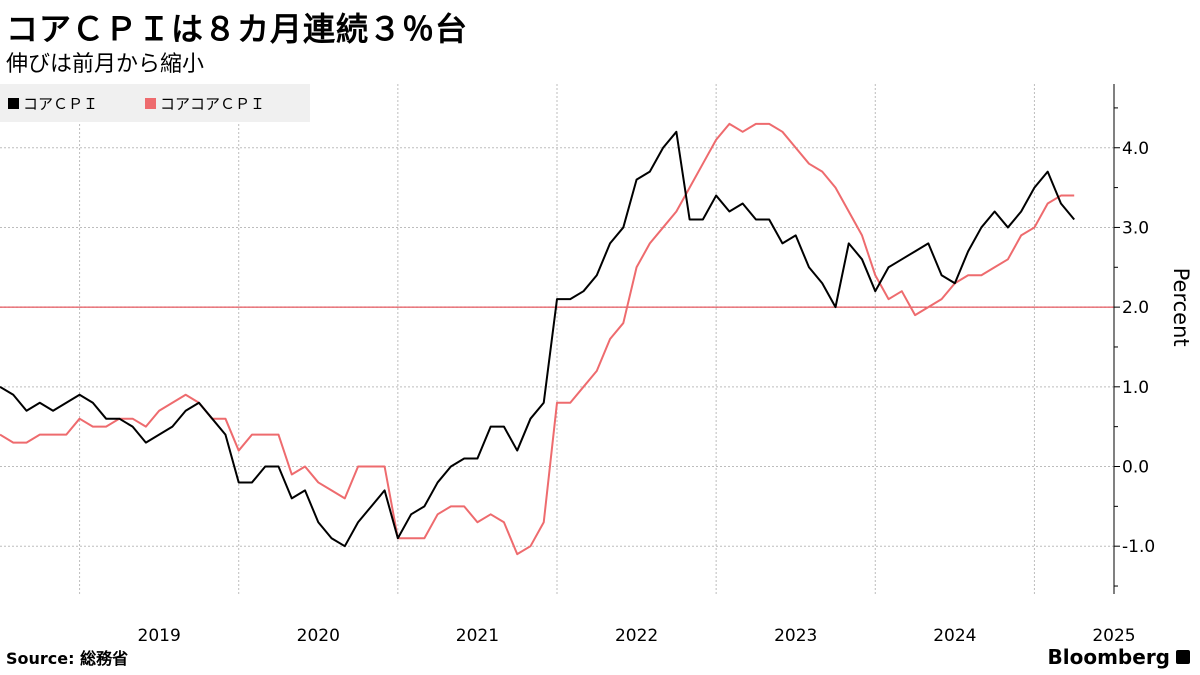 This screenshot has height=675, width=1200. What do you see at coordinates (318, 636) in the screenshot?
I see `x-tick-label: 2020` at bounding box center [318, 636].